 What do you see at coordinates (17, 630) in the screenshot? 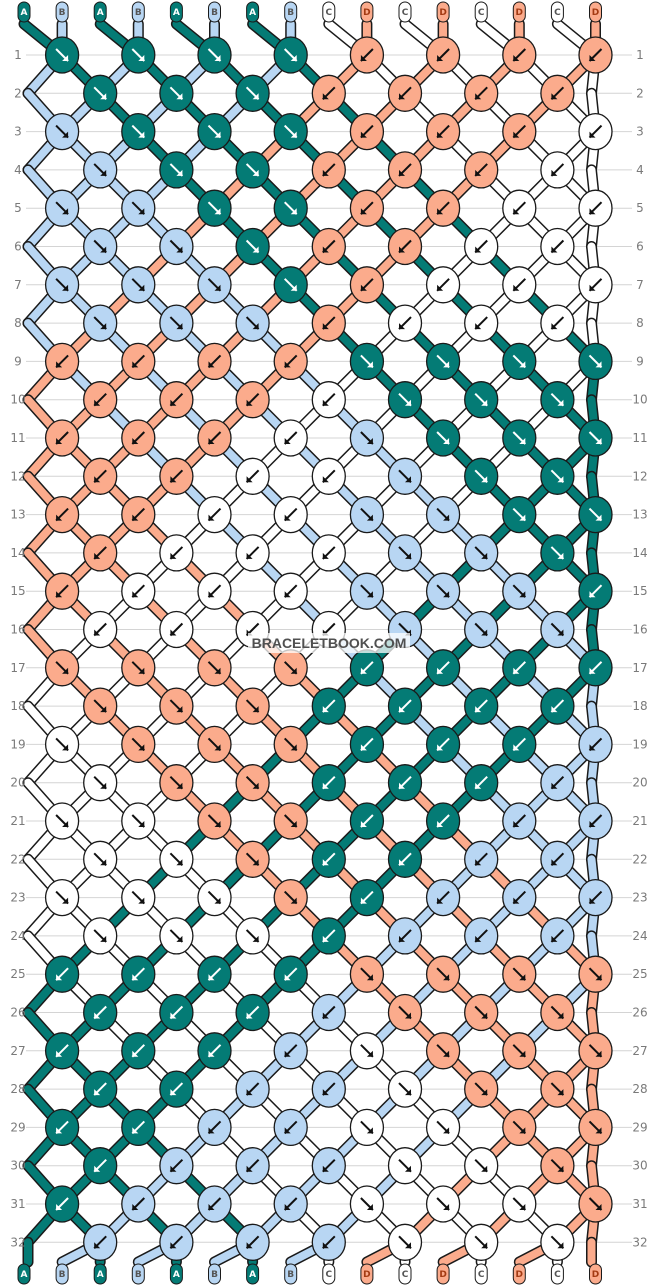
I see `row-number-left: 16` at bounding box center [17, 630].